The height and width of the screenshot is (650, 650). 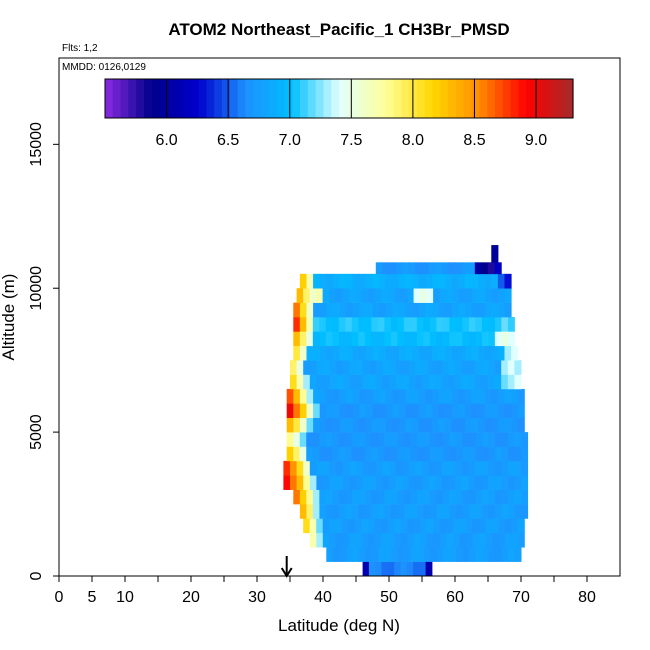 What do you see at coordinates (290, 140) in the screenshot?
I see `colorbar-tick-label: 7.0` at bounding box center [290, 140].